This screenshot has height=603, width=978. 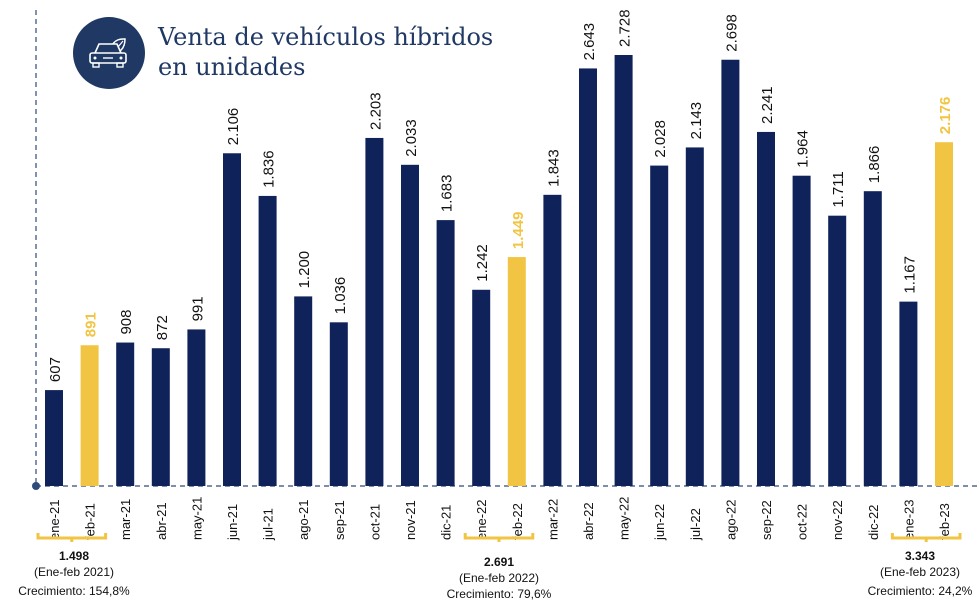 What do you see at coordinates (517, 521) in the screenshot?
I see `tick-label-feb-22: feb-22` at bounding box center [517, 521].